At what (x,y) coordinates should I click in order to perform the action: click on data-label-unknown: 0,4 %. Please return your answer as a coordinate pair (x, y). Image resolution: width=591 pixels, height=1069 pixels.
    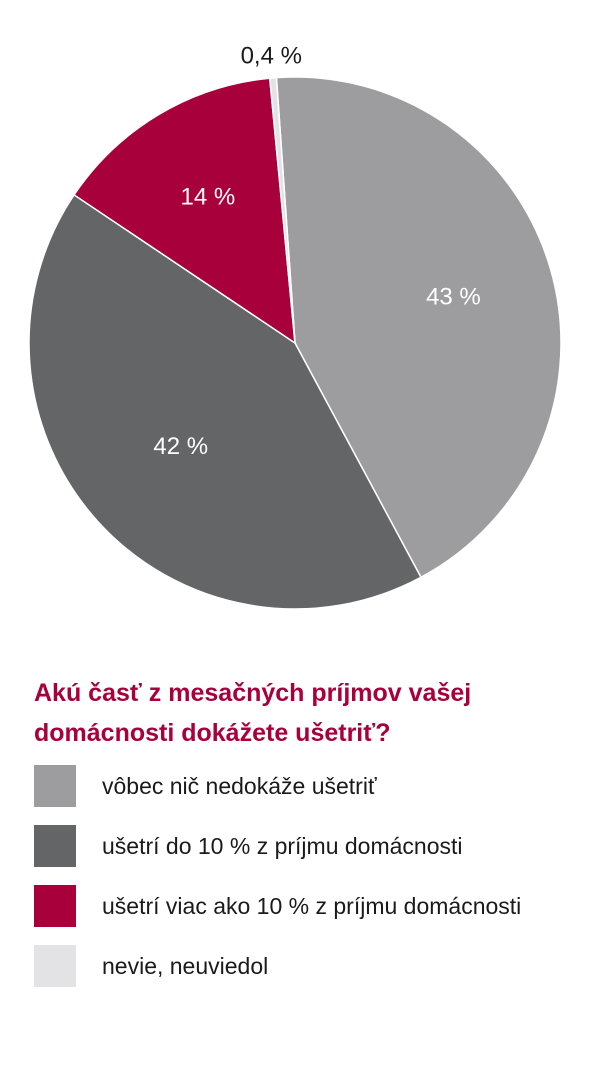
    Looking at the image, I should click on (271, 55).